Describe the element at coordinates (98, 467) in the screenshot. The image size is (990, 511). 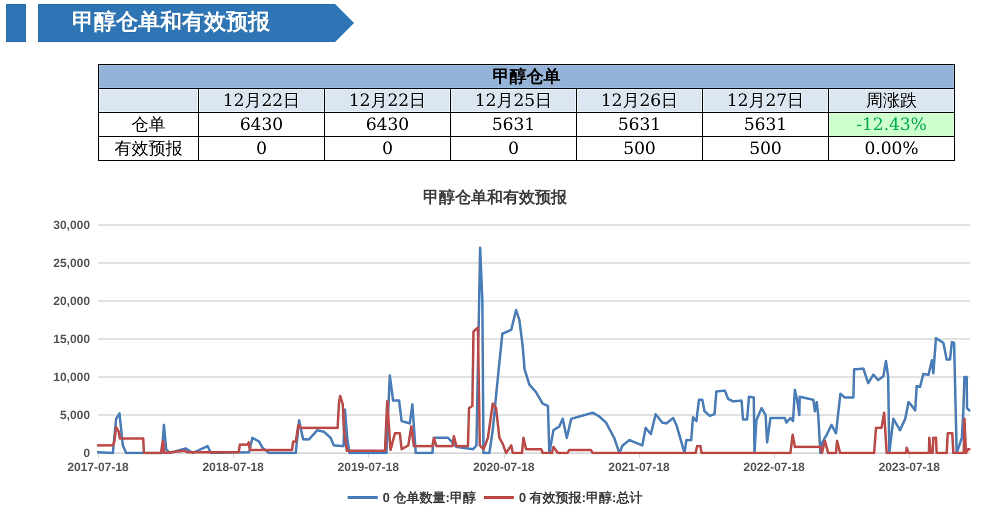
I see `x-tick-label: 2017-07-18` at that location.